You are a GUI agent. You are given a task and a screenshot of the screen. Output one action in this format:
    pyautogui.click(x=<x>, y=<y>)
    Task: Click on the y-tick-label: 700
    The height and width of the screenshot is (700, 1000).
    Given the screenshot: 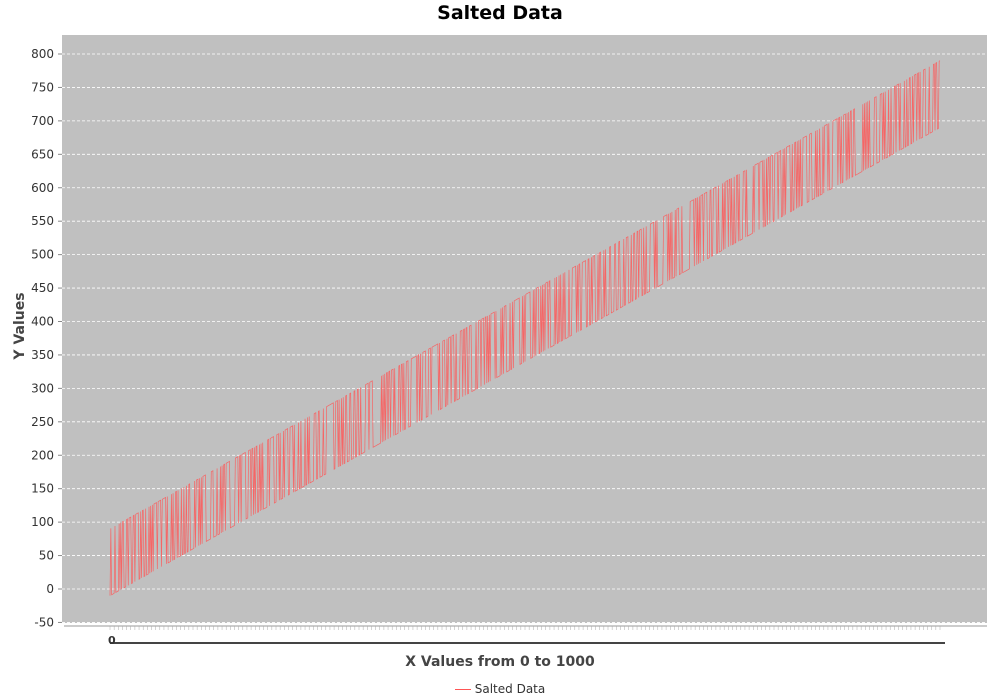 What is the action you would take?
    pyautogui.click(x=42, y=121)
    